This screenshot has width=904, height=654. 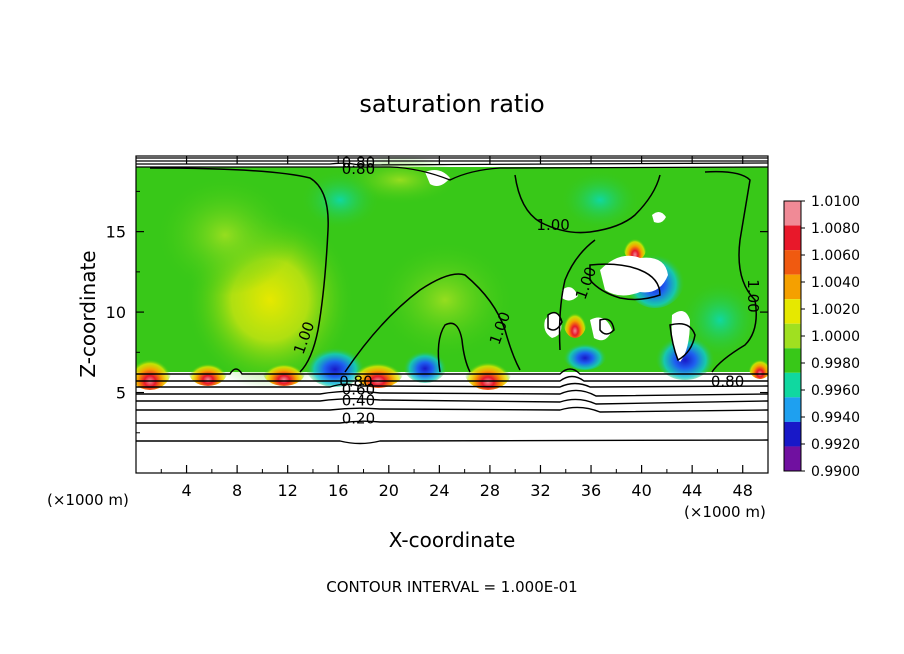 I want to click on x-axis-label: X-coordinate, so click(x=452, y=540).